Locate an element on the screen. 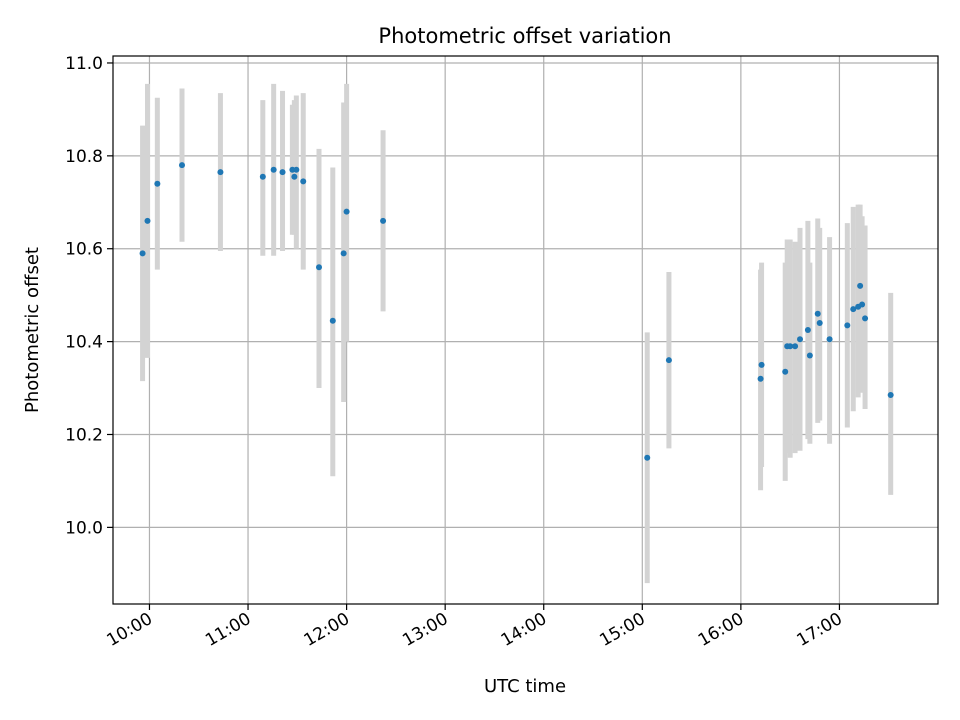  x-tick-label: 15:00 is located at coordinates (622, 630).